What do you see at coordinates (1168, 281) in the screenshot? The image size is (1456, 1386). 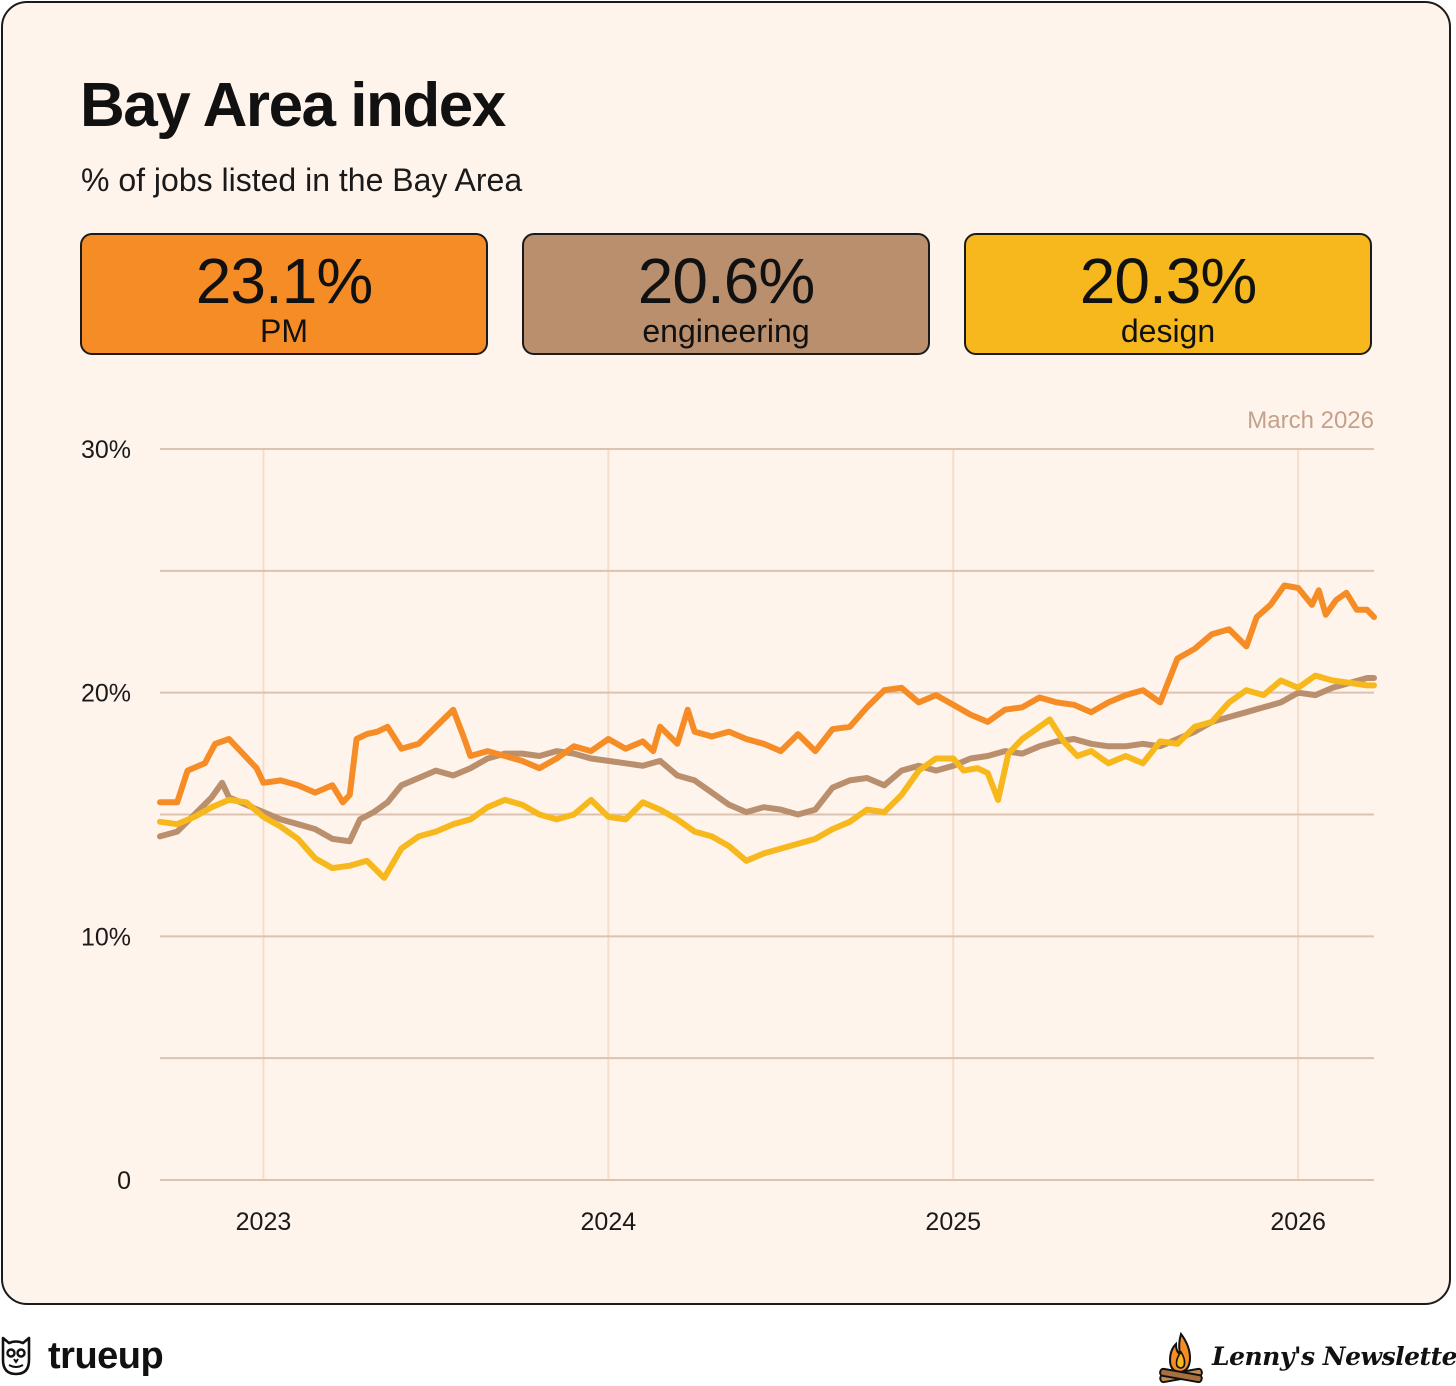 I see `kpi-value-design: 20.3%` at bounding box center [1168, 281].